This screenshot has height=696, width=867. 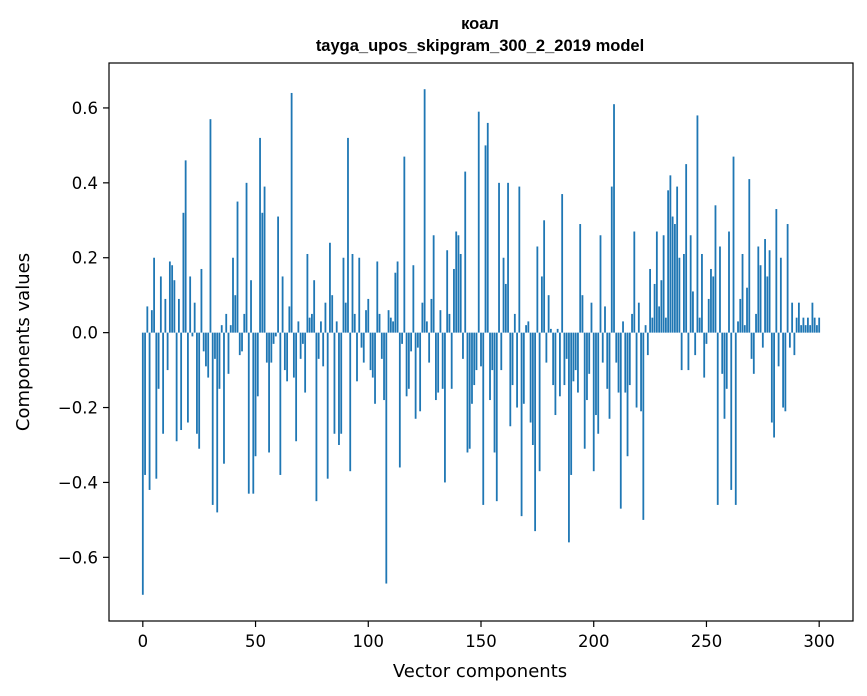 What do you see at coordinates (819, 641) in the screenshot?
I see `x-tick-label: 300` at bounding box center [819, 641].